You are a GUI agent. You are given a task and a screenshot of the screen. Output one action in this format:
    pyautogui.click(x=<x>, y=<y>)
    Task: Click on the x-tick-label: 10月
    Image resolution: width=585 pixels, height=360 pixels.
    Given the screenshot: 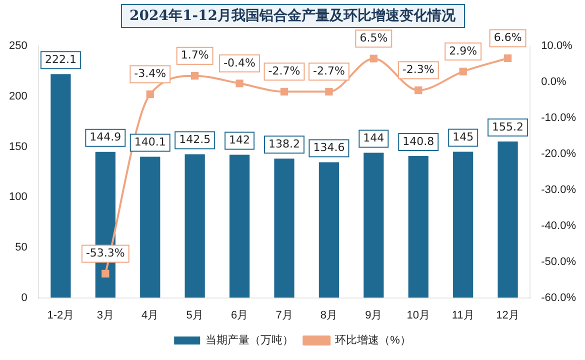 What is the action you would take?
    pyautogui.click(x=418, y=315)
    